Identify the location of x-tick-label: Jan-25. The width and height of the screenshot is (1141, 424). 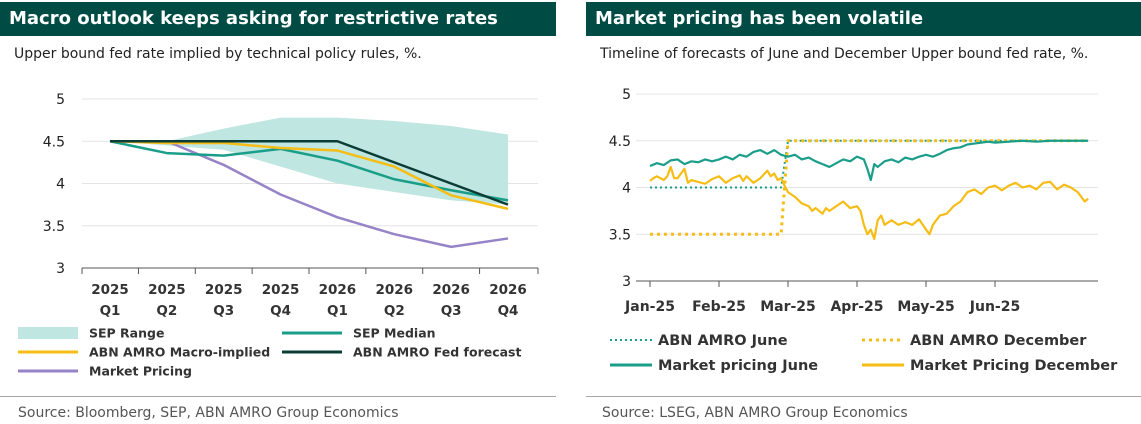
(649, 307).